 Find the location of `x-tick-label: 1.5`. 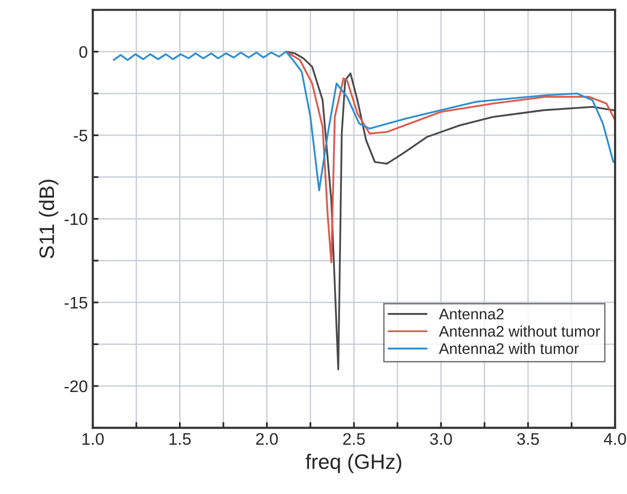

x-tick-label: 1.5 is located at coordinates (180, 439).